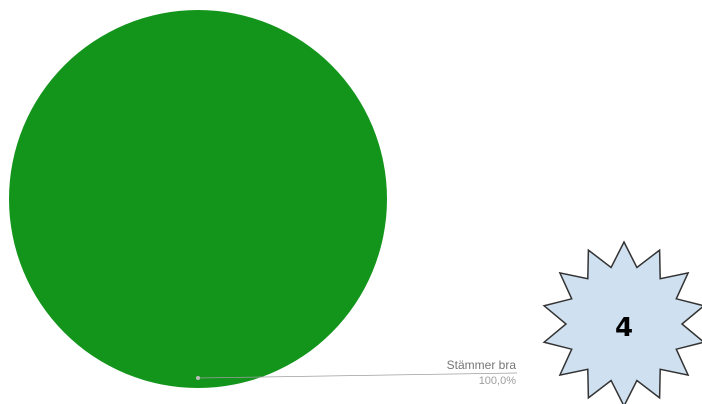  What do you see at coordinates (498, 381) in the screenshot?
I see `slice-value-label: 100,0%` at bounding box center [498, 381].